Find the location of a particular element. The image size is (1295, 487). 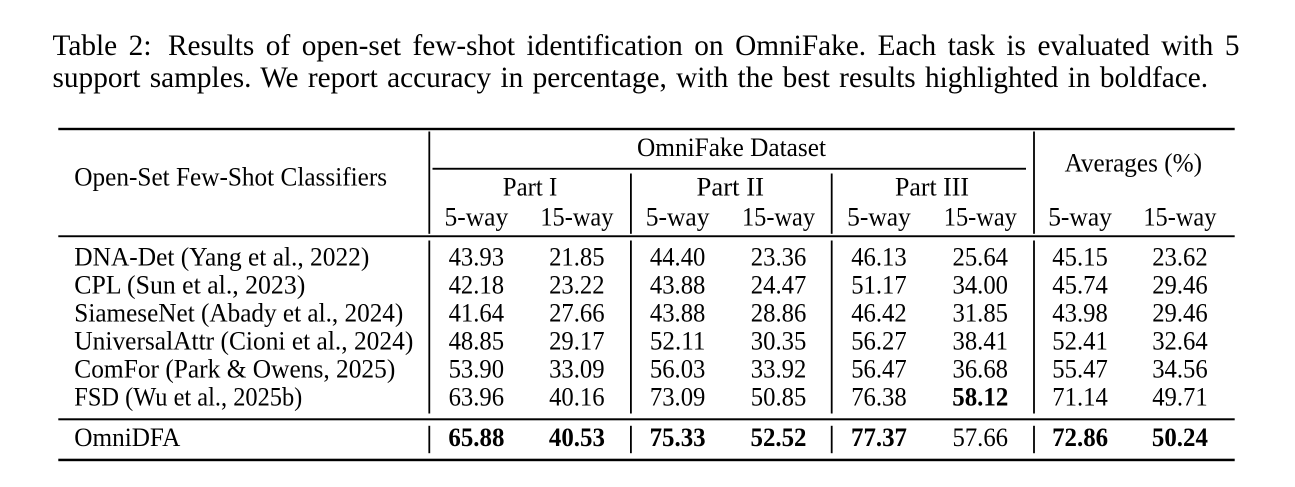

svg-text: Part III is located at coordinates (932, 187).